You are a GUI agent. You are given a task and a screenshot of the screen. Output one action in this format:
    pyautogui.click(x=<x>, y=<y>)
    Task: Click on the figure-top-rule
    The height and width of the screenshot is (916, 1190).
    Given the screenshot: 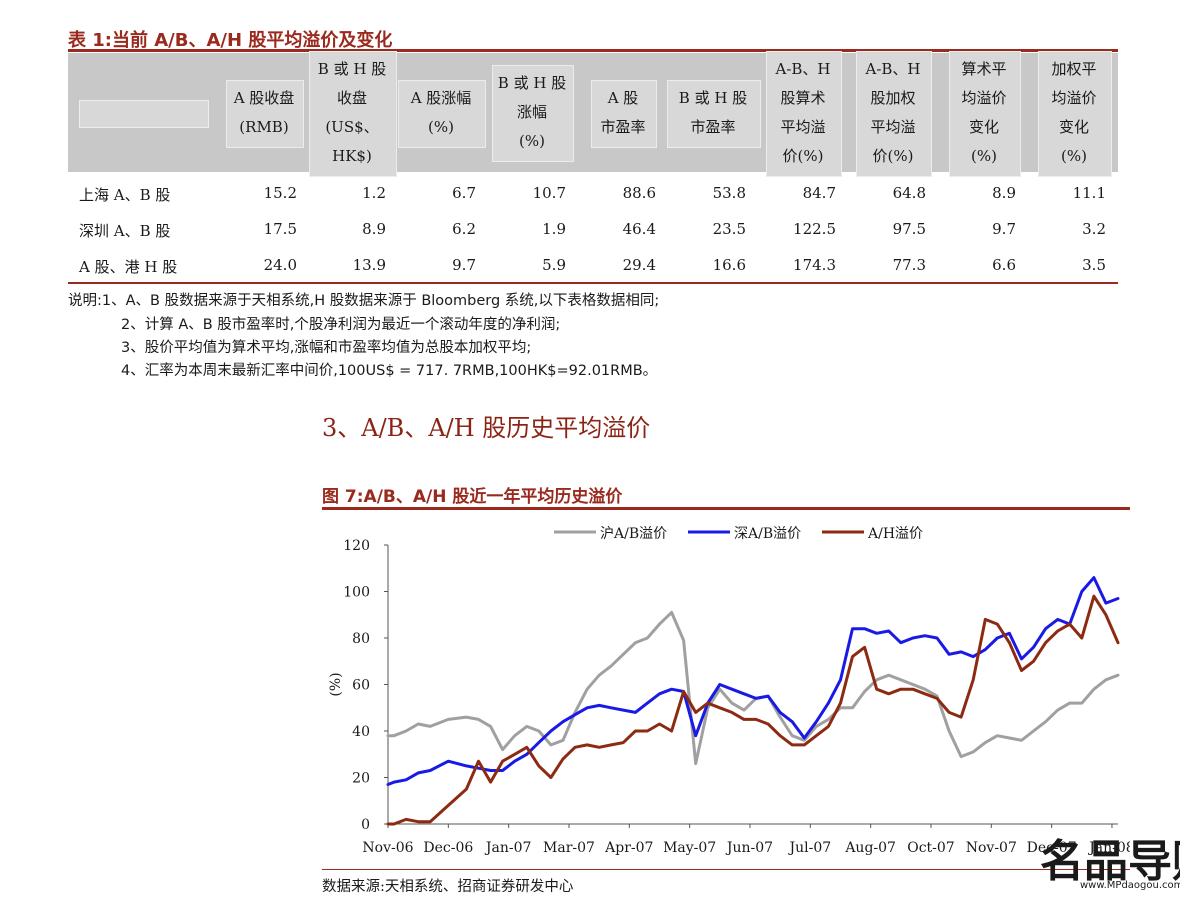 What is the action you would take?
    pyautogui.click(x=726, y=508)
    